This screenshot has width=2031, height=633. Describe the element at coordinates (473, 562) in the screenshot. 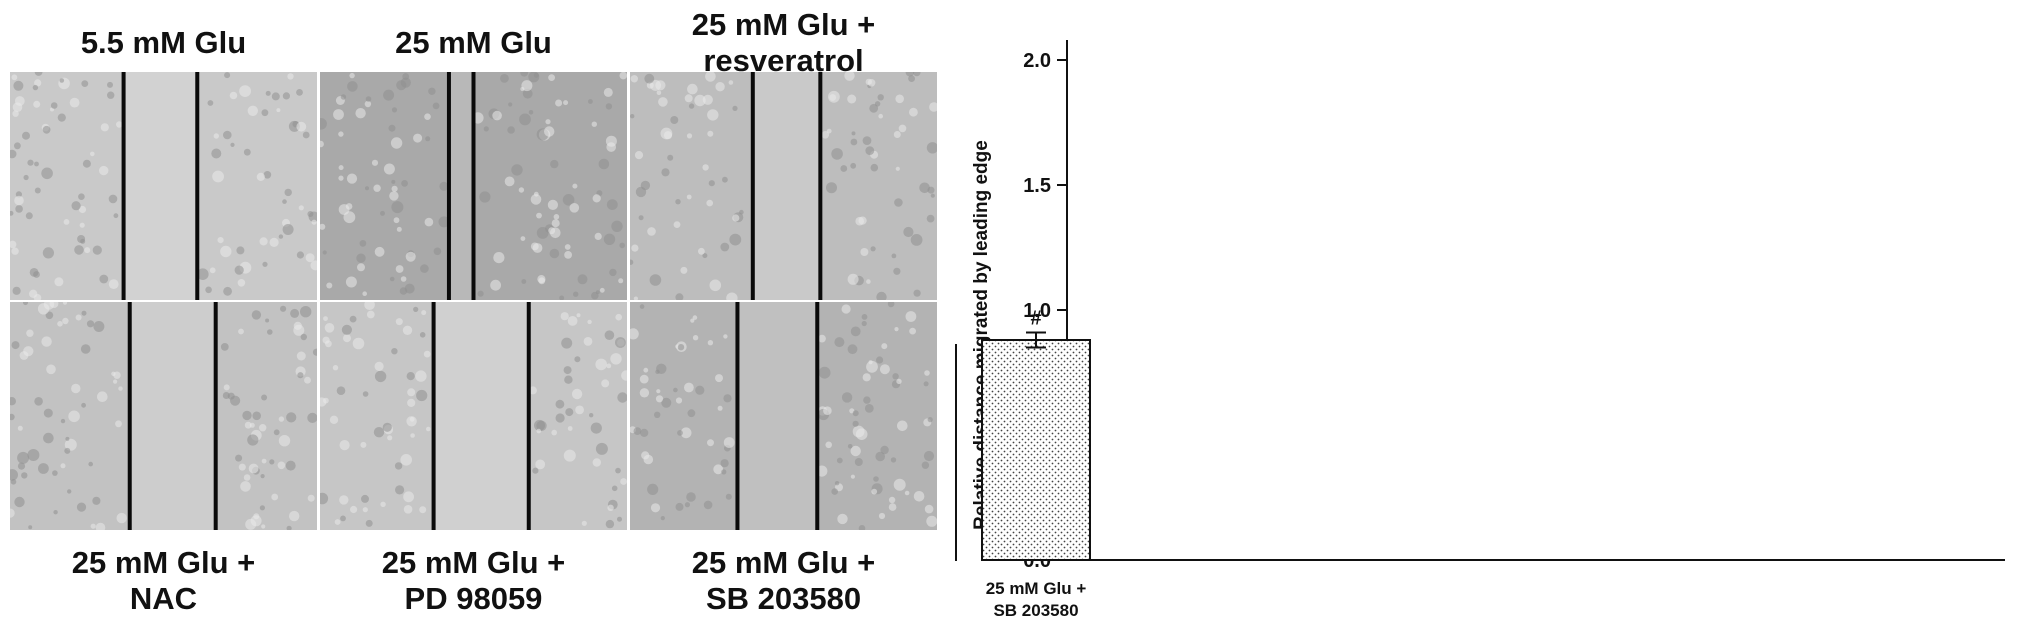

I see `panel-label-line1: 25 mM Glu +` at that location.